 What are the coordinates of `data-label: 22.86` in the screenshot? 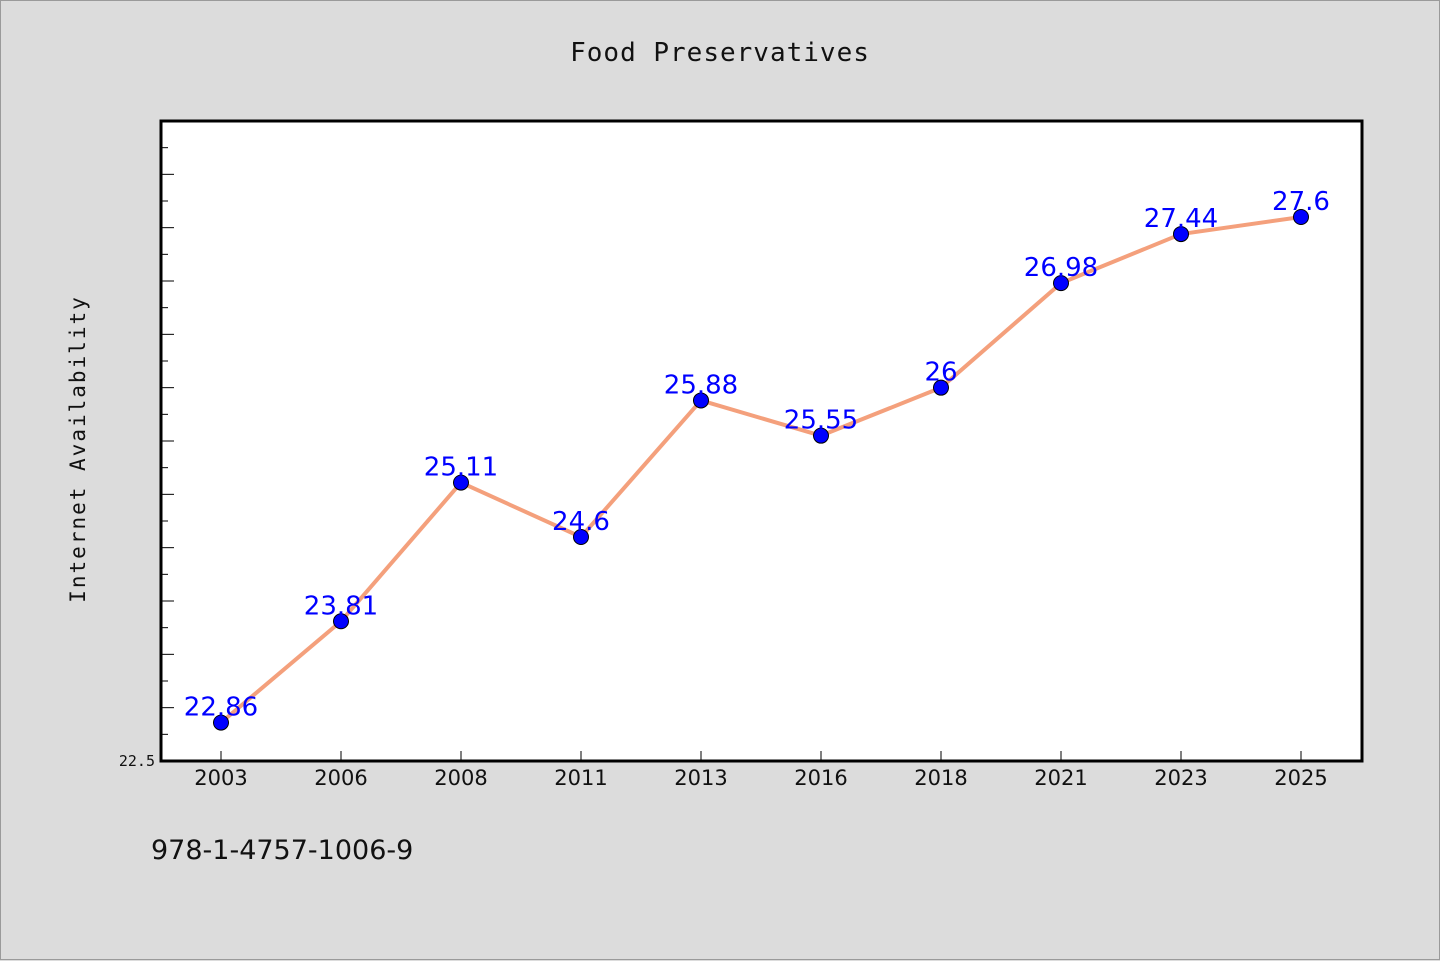 It's located at (221, 708).